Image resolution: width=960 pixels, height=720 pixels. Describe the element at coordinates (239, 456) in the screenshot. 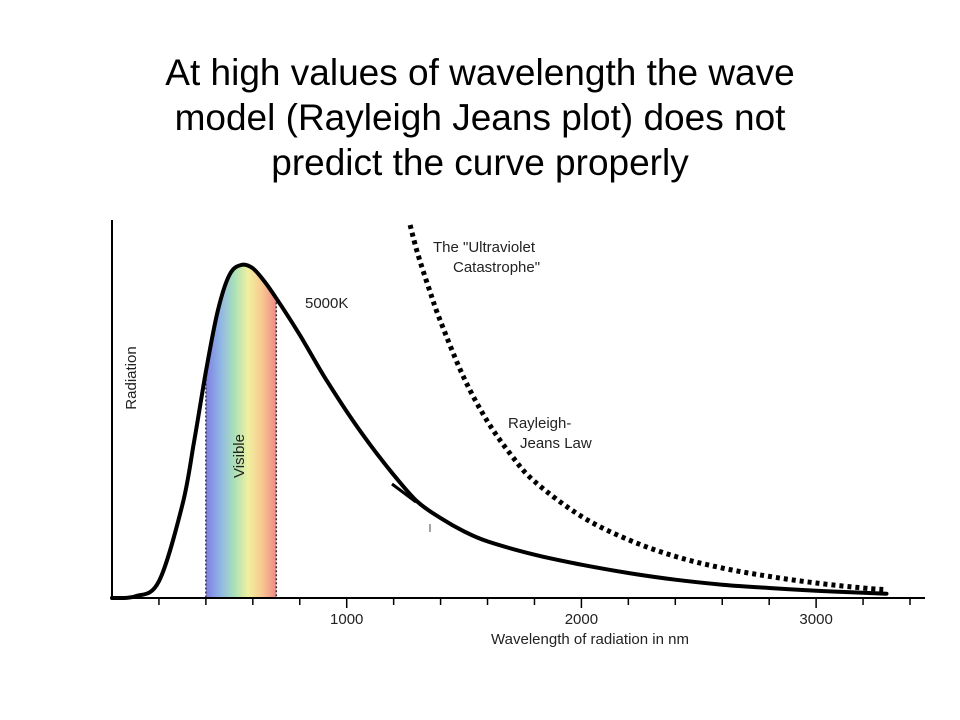

I see `label-visible: Visible` at that location.